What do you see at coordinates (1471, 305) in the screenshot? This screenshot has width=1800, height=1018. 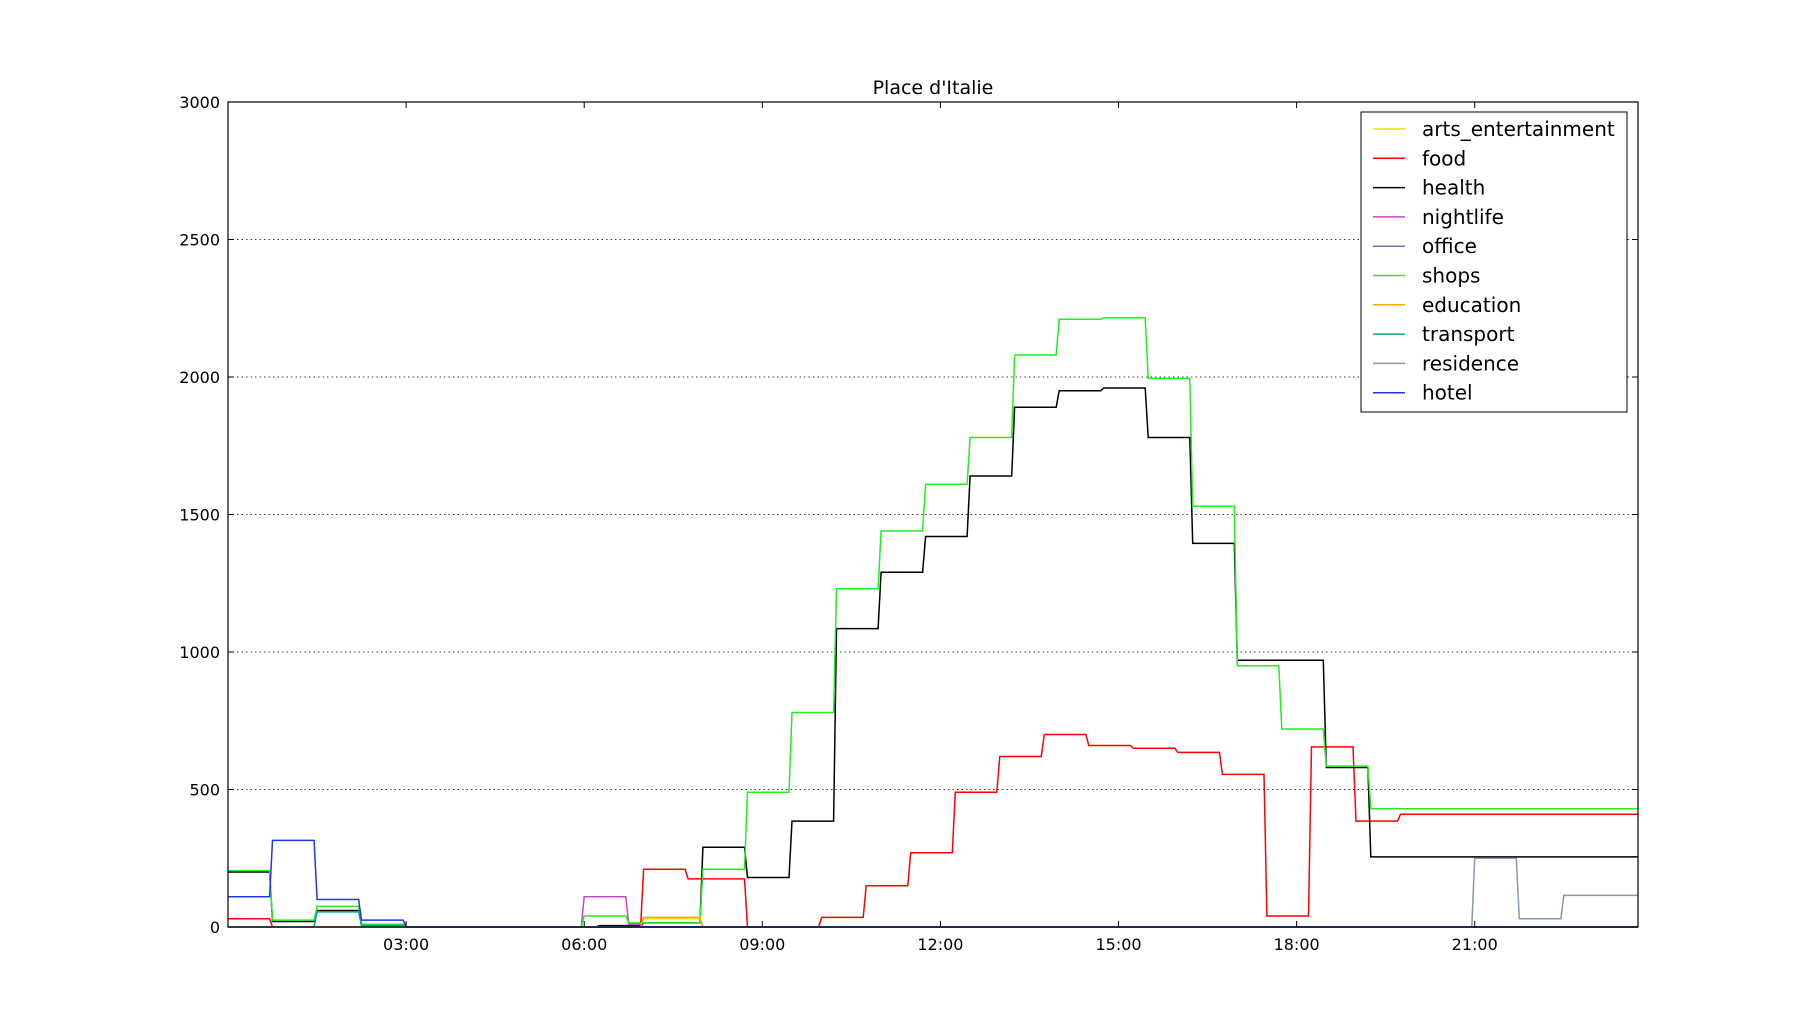 I see `legend-label: education` at bounding box center [1471, 305].